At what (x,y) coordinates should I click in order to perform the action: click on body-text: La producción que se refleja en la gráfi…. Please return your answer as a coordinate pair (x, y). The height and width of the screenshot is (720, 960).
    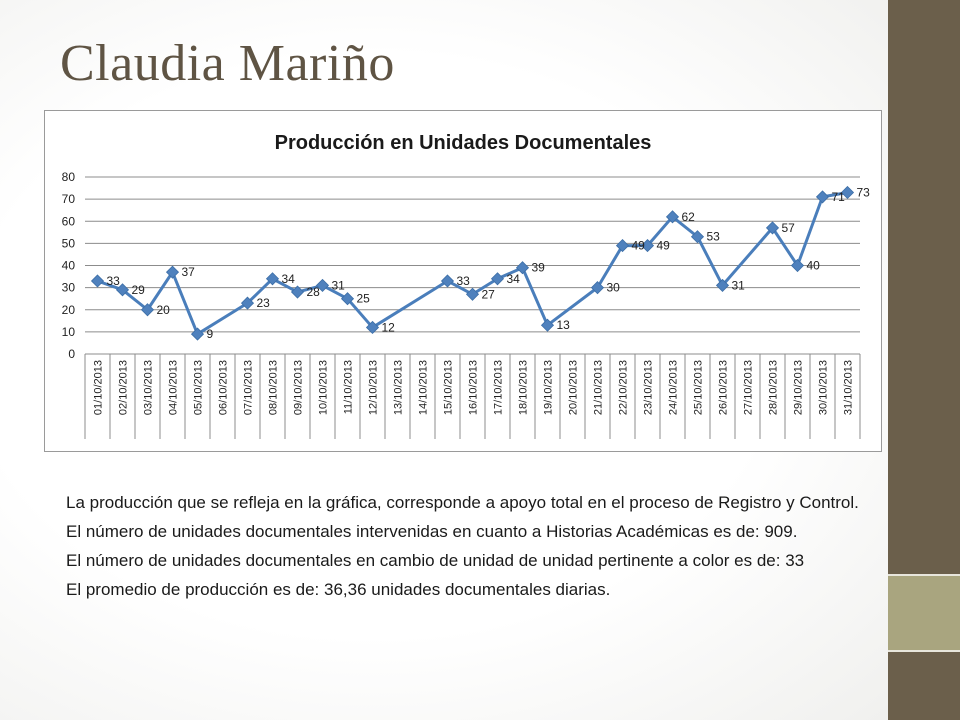
    Looking at the image, I should click on (476, 546).